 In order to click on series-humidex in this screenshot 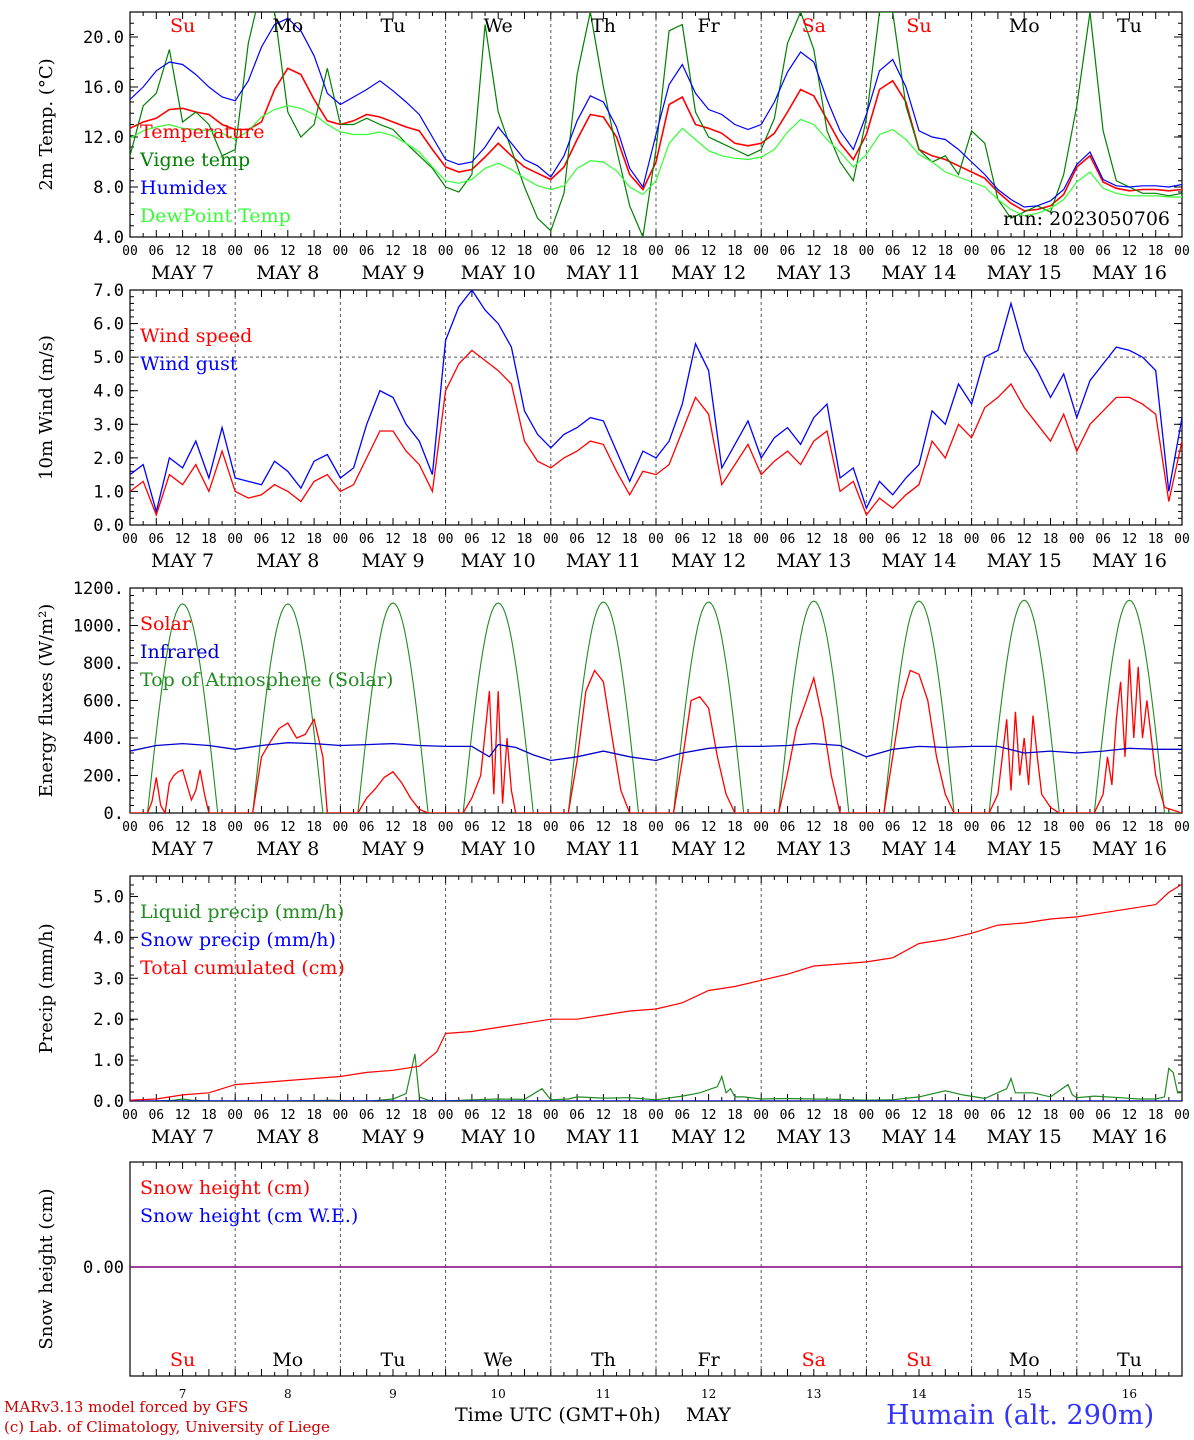, I will do `click(656, 112)`.